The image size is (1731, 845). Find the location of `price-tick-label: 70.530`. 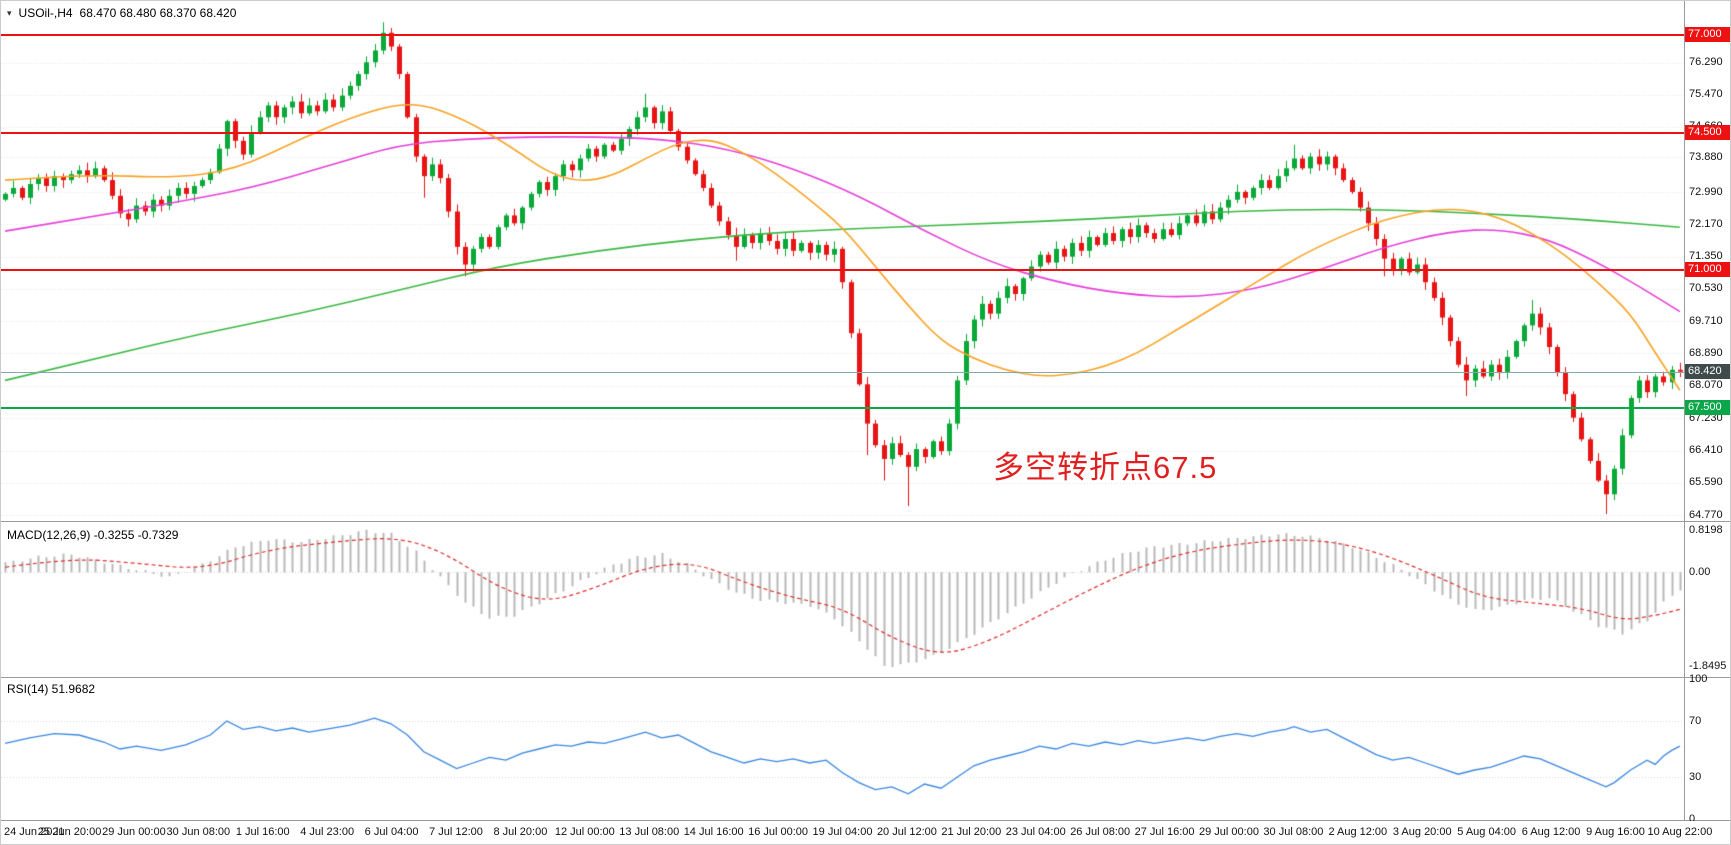

price-tick-label: 70.530 is located at coordinates (1706, 288).